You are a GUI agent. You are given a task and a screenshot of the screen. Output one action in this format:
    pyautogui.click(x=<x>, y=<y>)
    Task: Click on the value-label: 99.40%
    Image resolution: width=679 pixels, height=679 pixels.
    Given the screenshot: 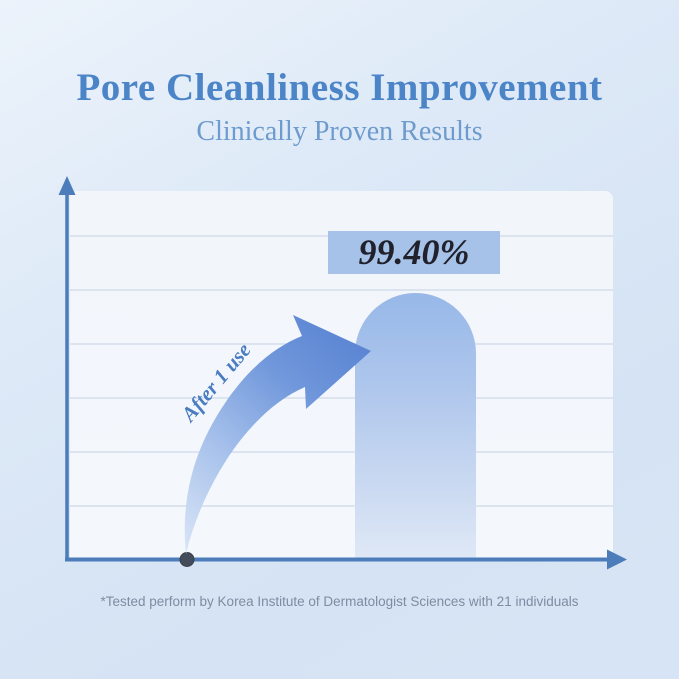 What is the action you would take?
    pyautogui.click(x=414, y=251)
    